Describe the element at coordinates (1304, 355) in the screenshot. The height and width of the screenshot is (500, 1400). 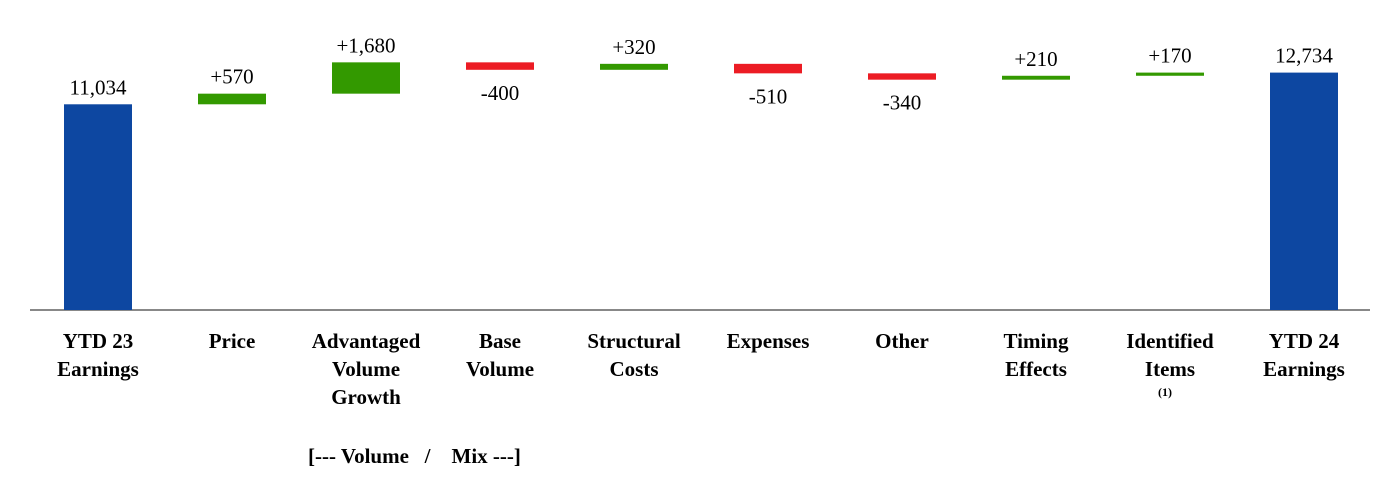
I see `x-tick-label: YTD 24 Earnings` at that location.